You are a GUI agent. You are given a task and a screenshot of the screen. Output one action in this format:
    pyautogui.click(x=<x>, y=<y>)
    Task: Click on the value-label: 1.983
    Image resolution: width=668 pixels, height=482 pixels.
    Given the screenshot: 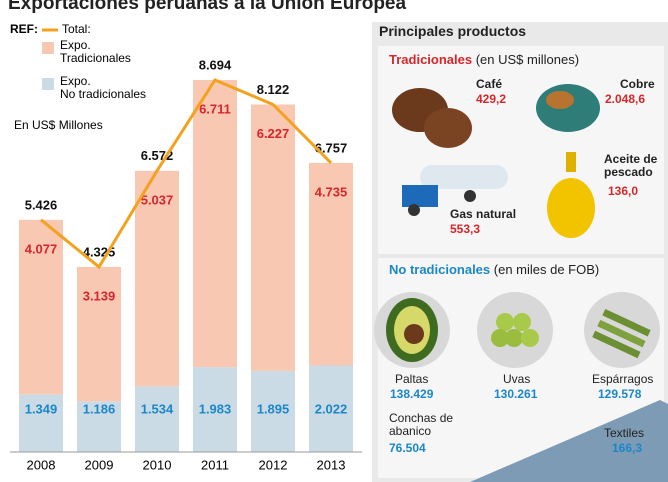 What is the action you would take?
    pyautogui.click(x=215, y=408)
    